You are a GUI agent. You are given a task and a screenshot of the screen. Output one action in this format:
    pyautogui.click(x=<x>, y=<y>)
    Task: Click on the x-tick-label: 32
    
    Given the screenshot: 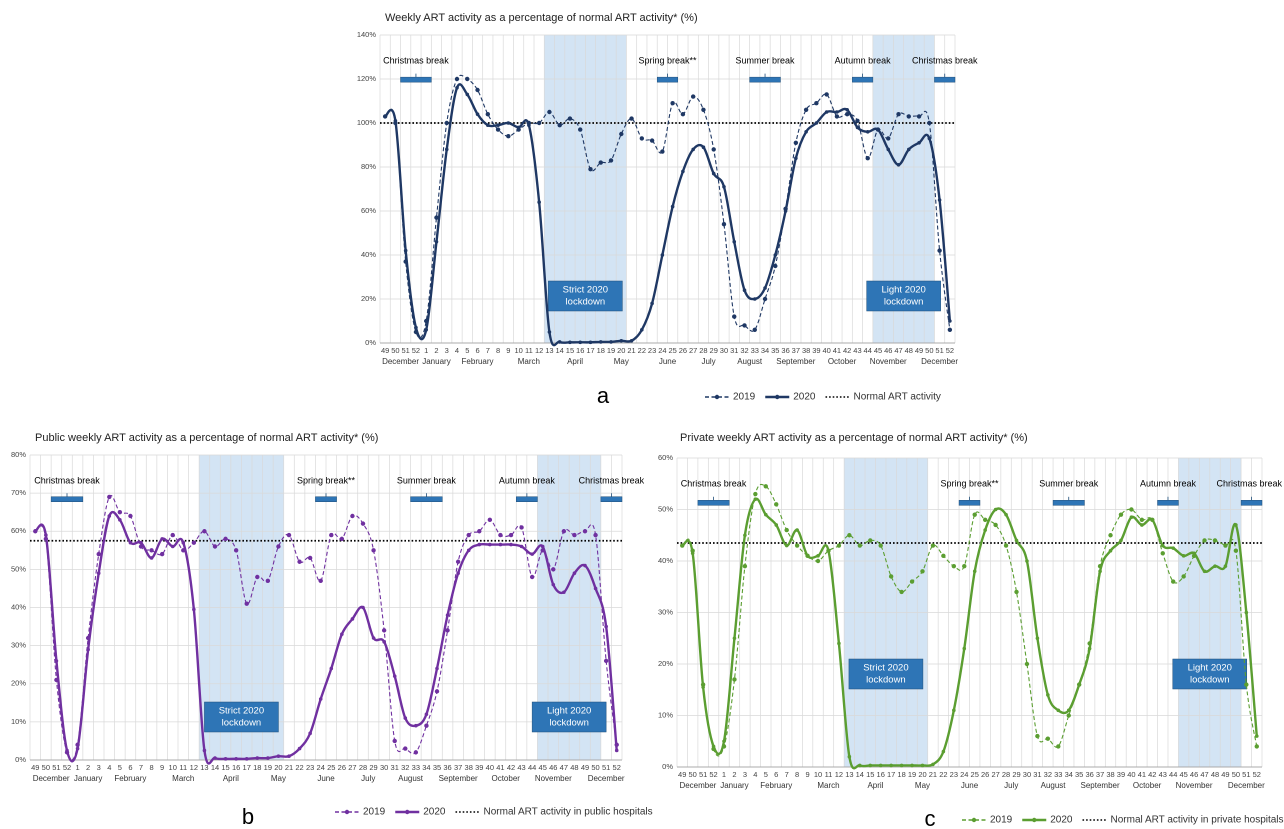 What is the action you would take?
    pyautogui.click(x=405, y=767)
    